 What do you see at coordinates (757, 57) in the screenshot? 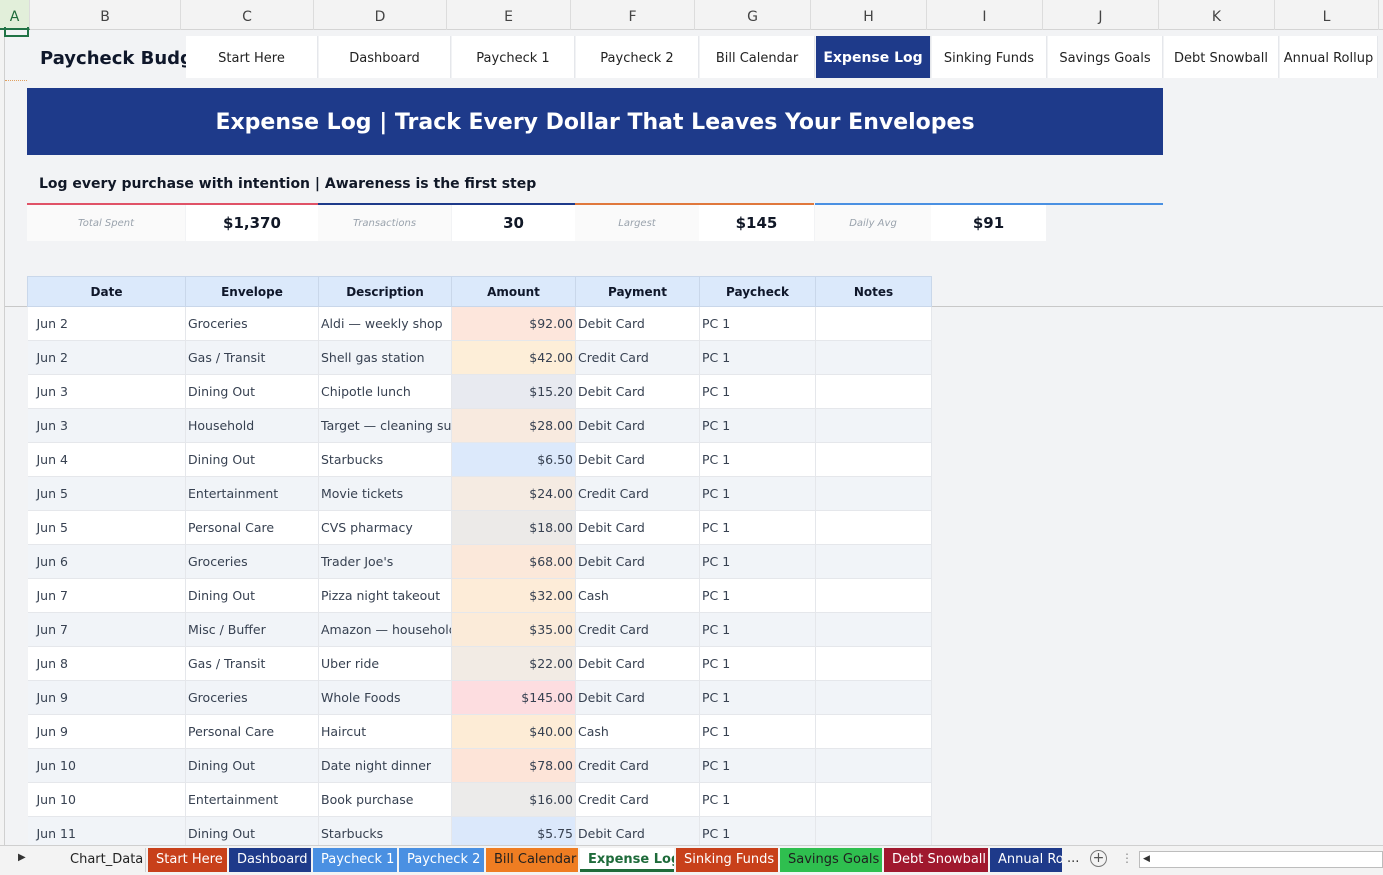
I see `nav-bill-calendar: Bill Calendar` at bounding box center [757, 57].